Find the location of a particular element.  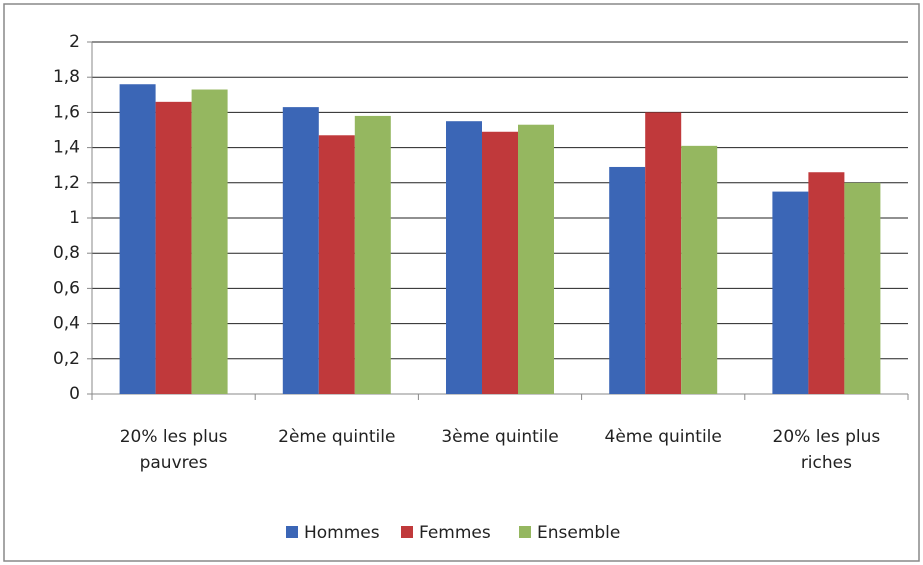

y-tick-label: 0 is located at coordinates (74, 394).